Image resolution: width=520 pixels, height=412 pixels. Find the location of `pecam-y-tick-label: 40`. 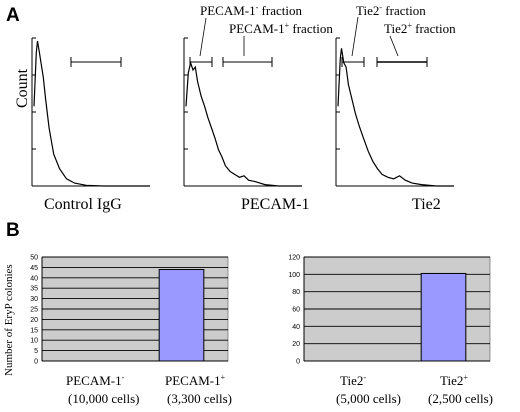

pecam-y-tick-label: 40 is located at coordinates (34, 278).